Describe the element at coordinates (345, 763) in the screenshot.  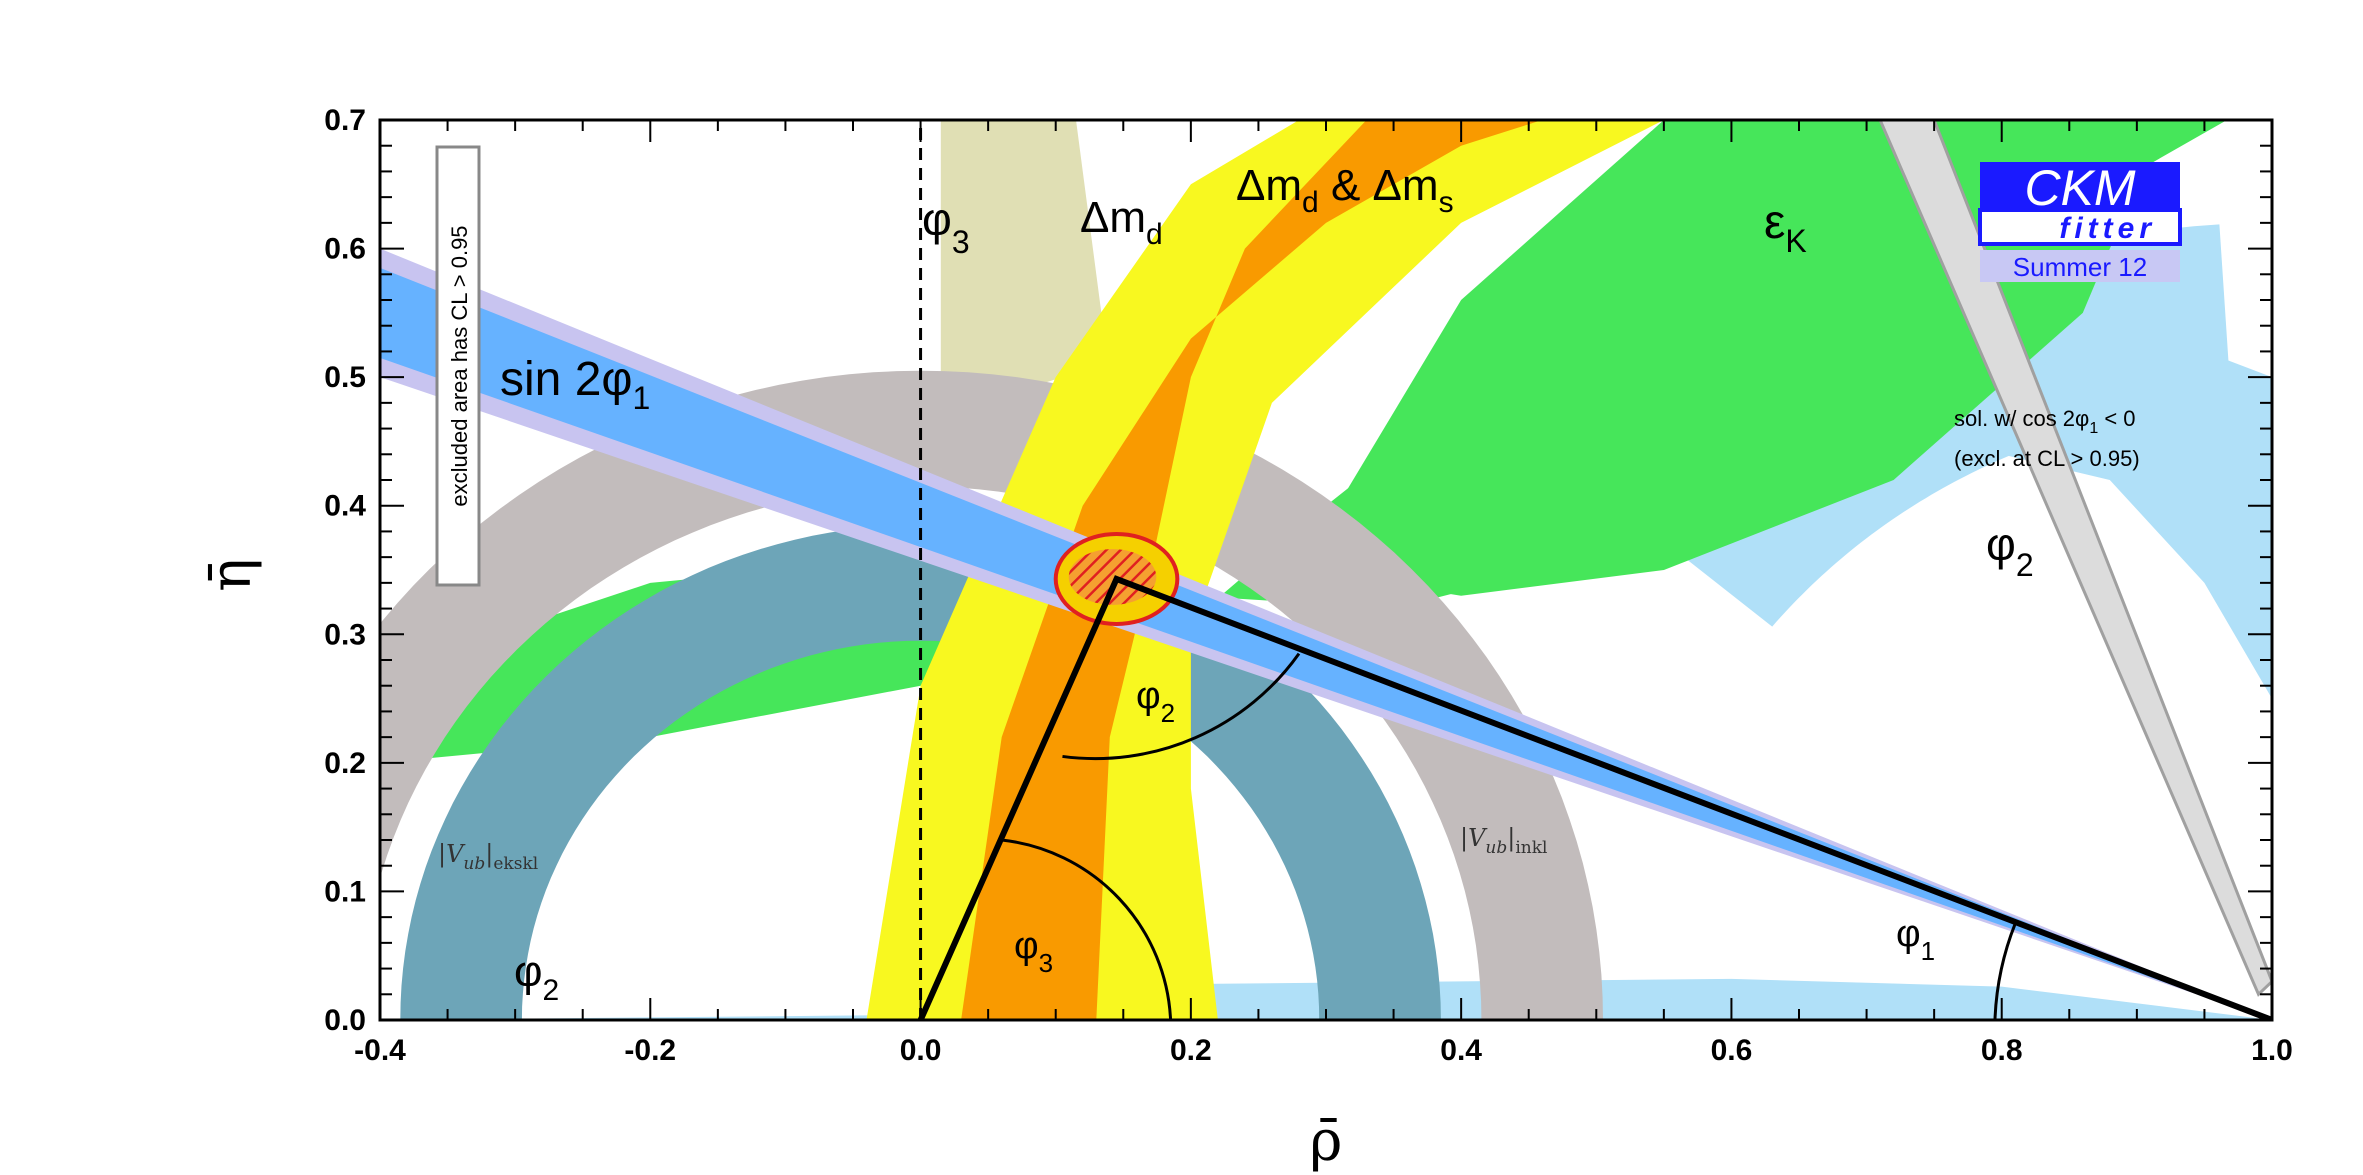
I see `y-tick-label: 0.2` at that location.